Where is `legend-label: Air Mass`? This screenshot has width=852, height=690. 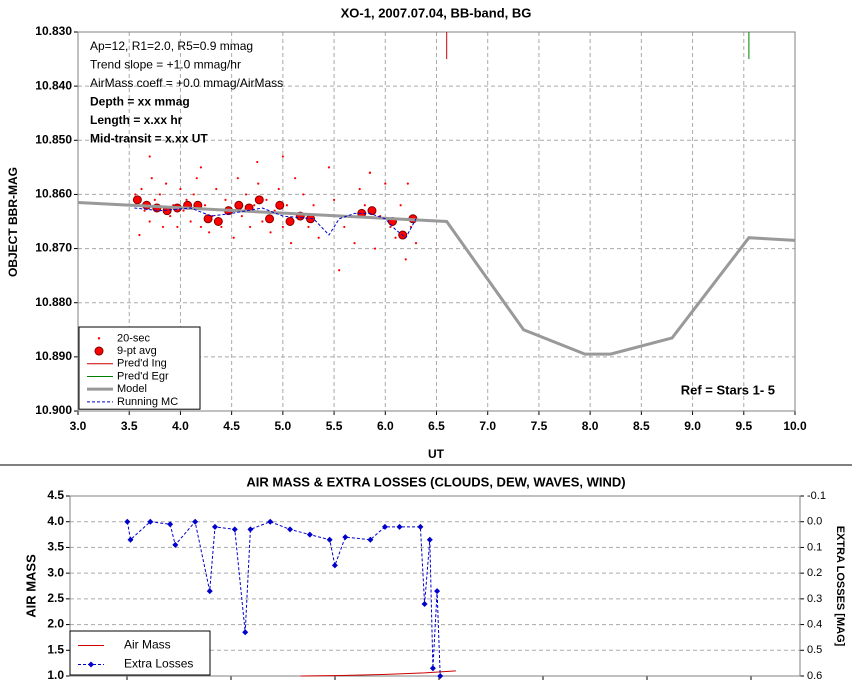
legend-label: Air Mass is located at coordinates (147, 645).